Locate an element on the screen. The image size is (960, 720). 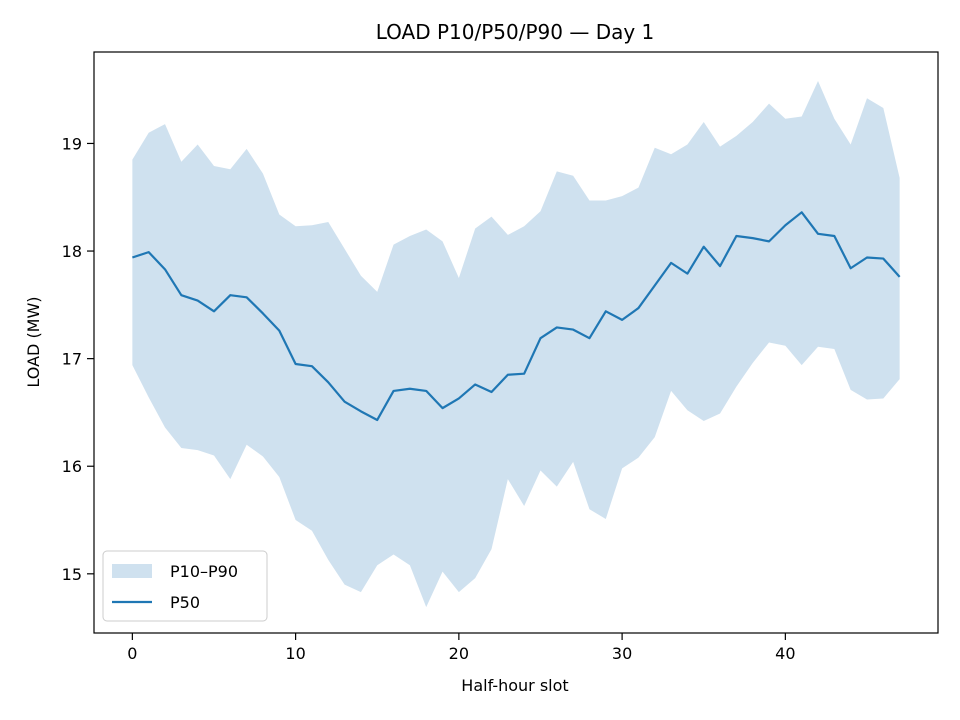
x-axis: 0 10 20 30 40 is located at coordinates (461, 648).